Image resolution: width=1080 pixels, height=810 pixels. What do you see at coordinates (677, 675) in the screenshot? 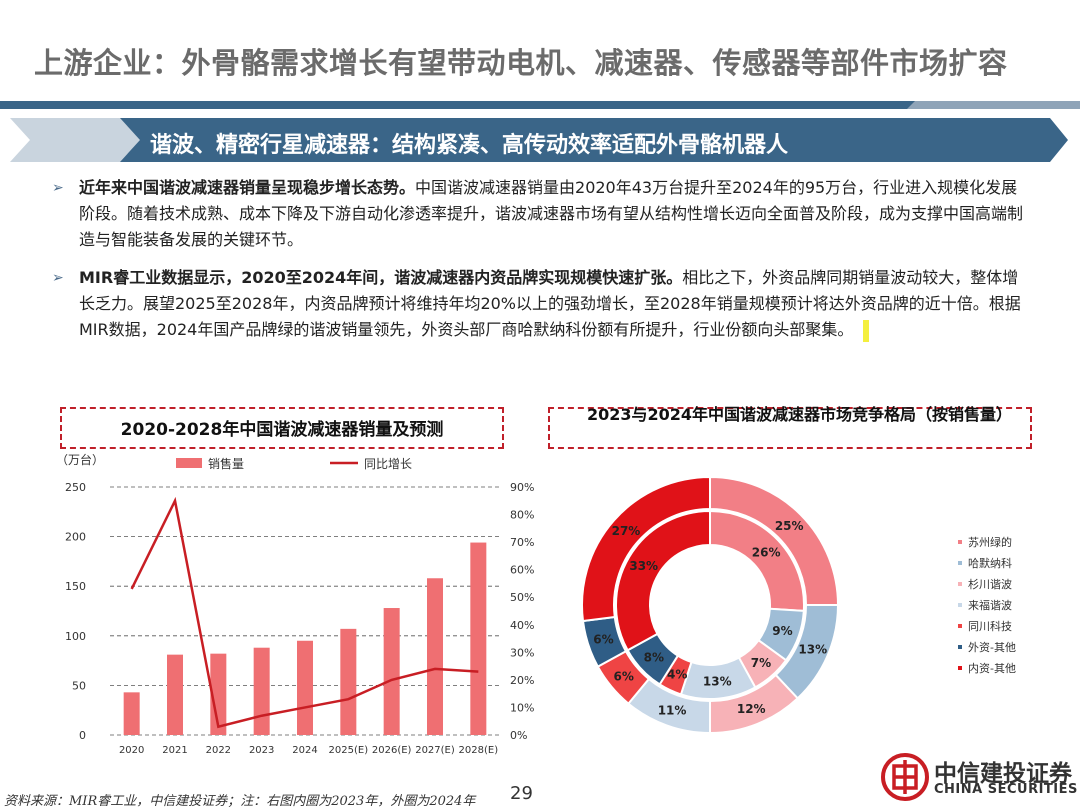
I see `slice-label: 4%` at bounding box center [677, 675].